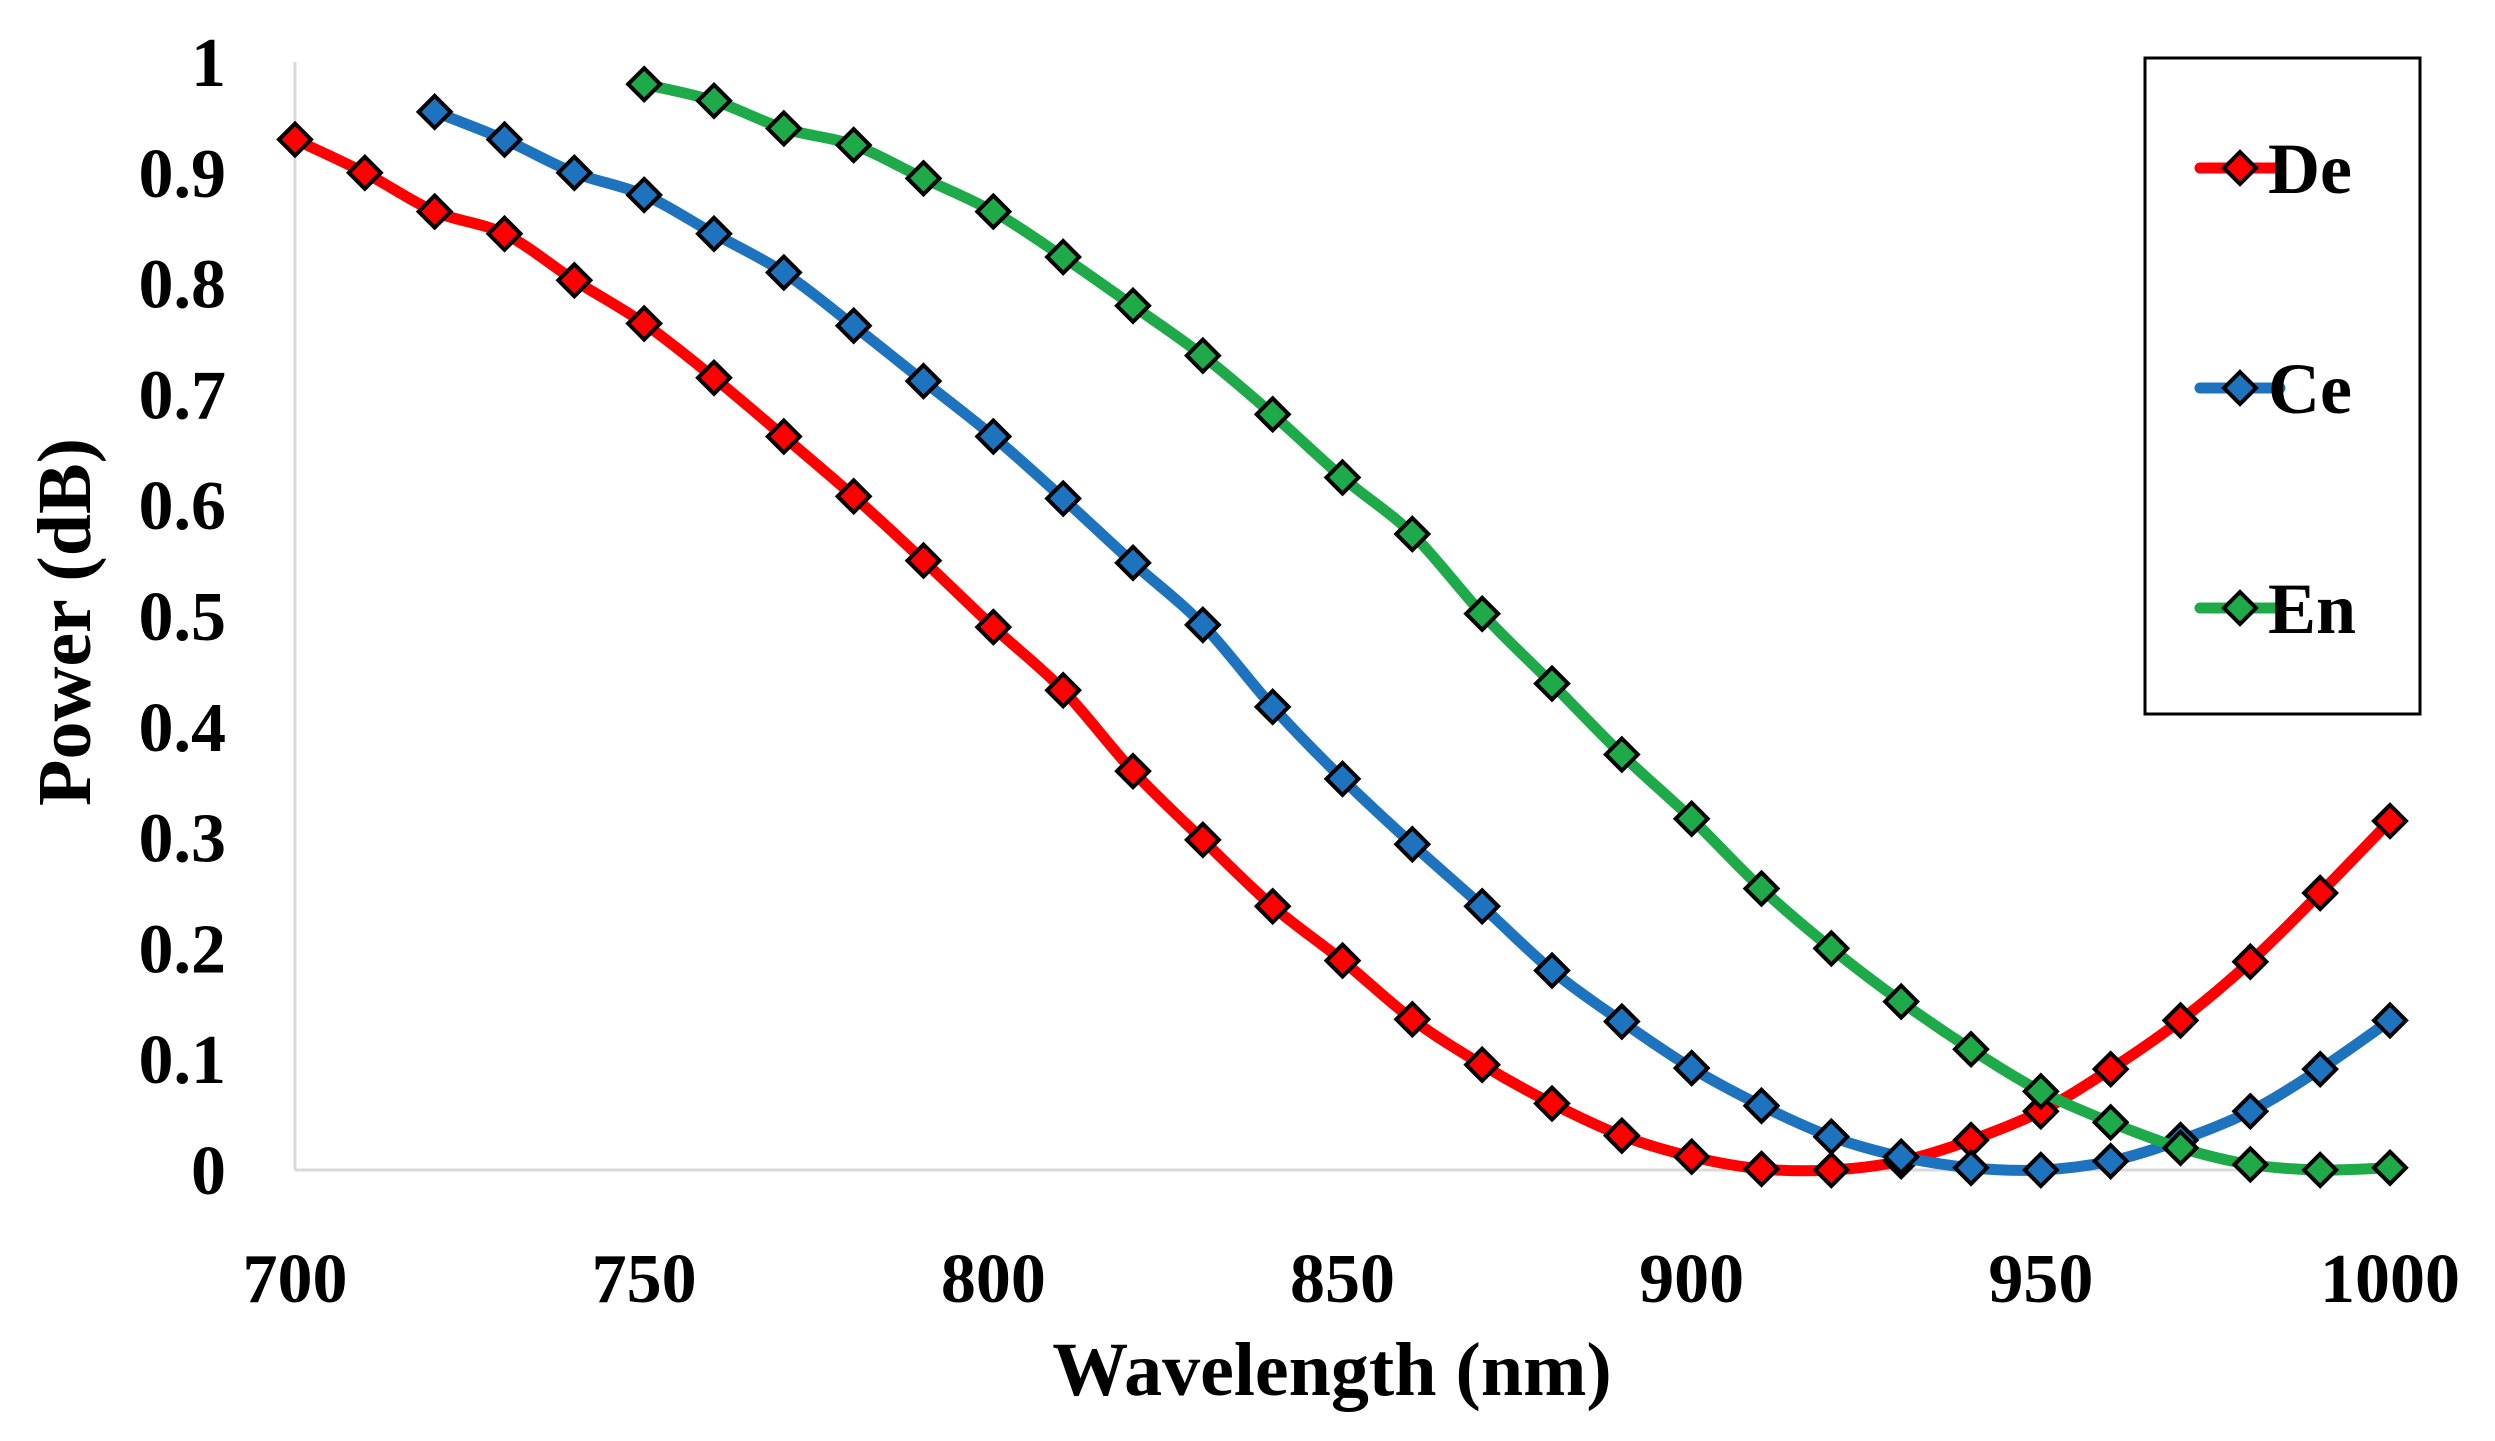  I want to click on y-tick-label: 0.9, so click(183, 174).